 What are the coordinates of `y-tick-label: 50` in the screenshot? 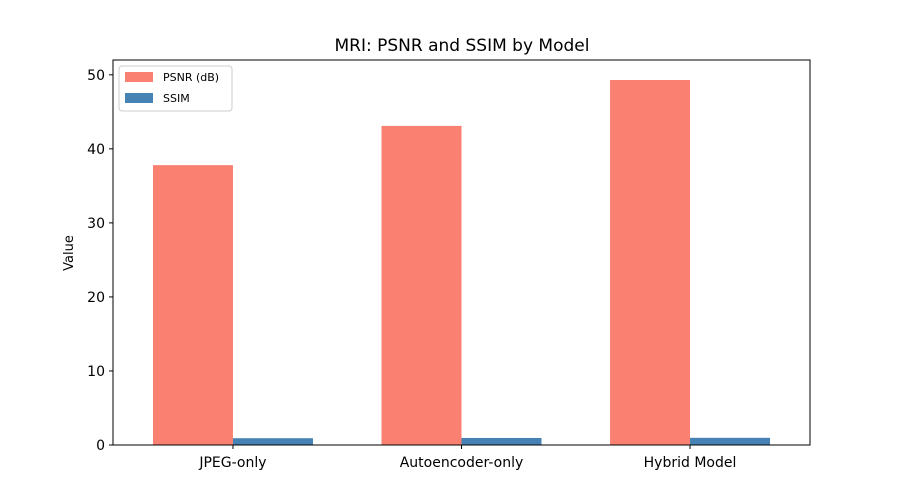 It's located at (96, 76).